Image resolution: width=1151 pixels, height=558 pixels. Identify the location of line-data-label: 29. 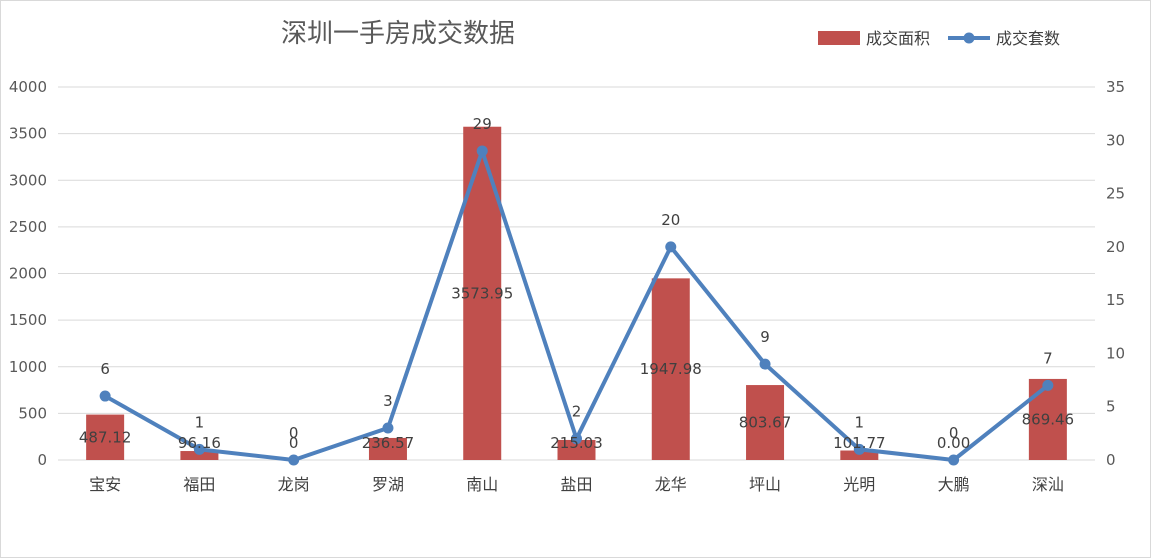
(482, 124).